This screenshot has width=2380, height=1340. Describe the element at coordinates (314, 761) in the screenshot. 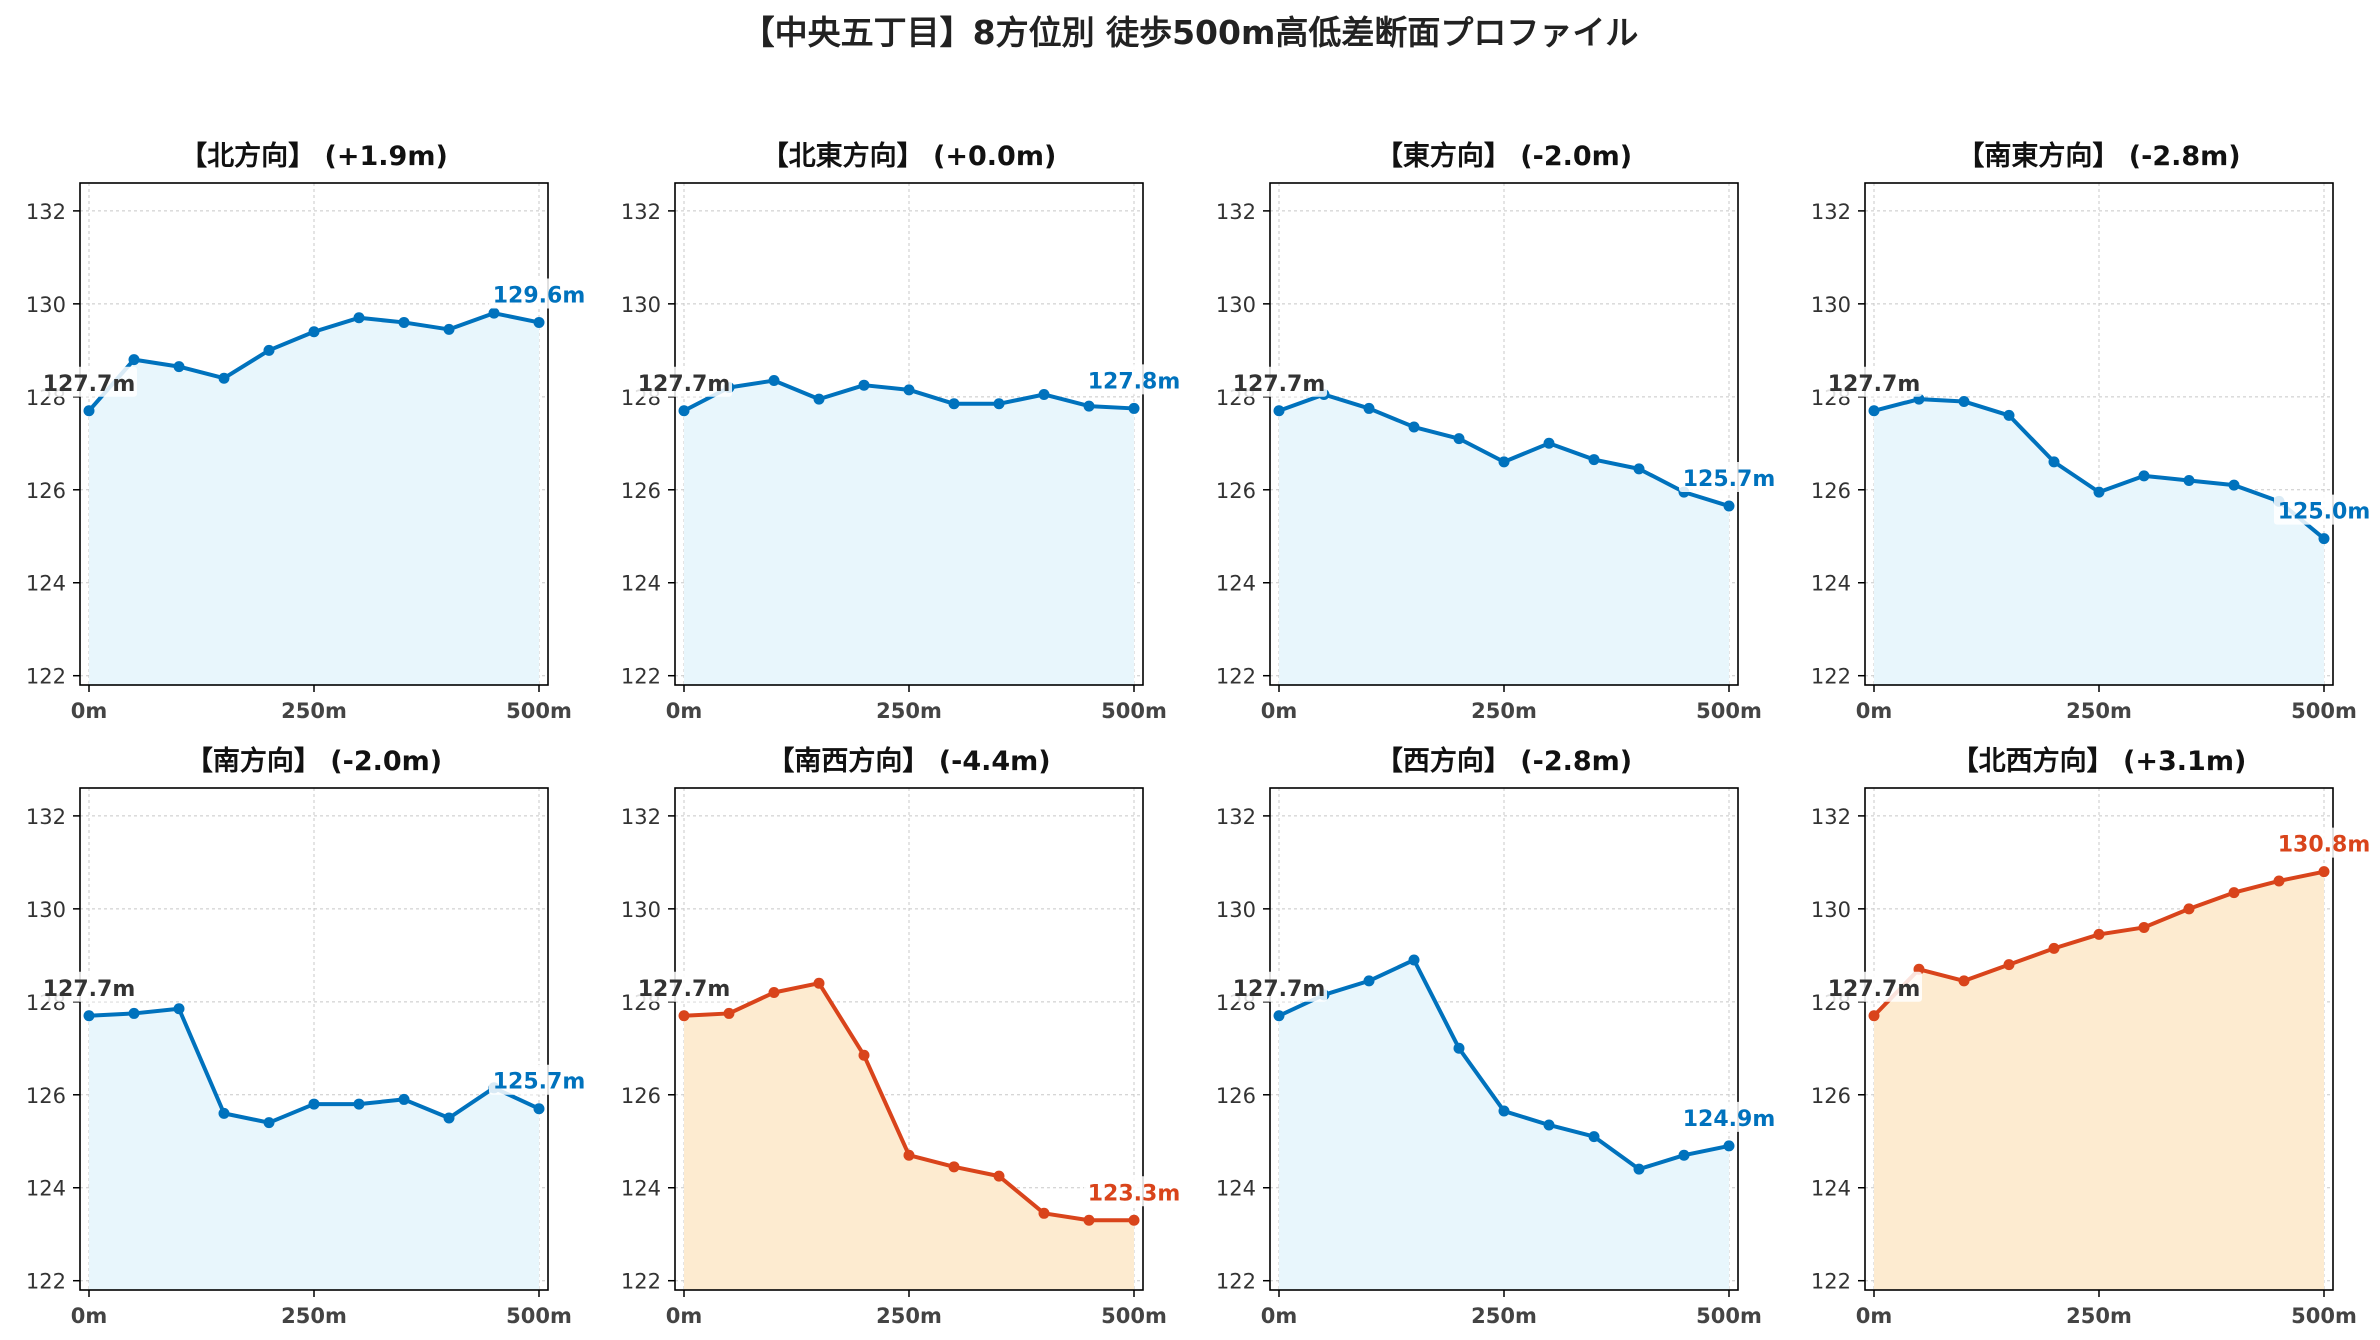

I see `chart-title: 【南方向】 (-2.0m)` at that location.